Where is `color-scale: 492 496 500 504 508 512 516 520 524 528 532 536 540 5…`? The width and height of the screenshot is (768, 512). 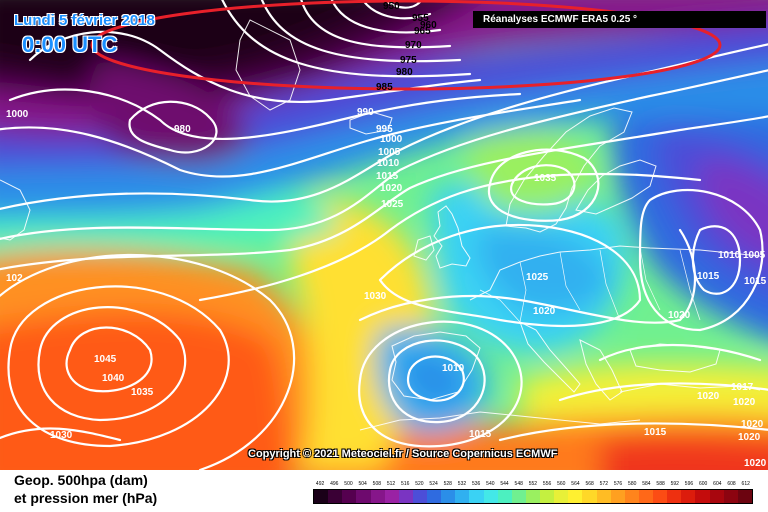 color-scale: 492 496 500 504 508 512 516 520 524 528 532 536 540 5… is located at coordinates (533, 491).